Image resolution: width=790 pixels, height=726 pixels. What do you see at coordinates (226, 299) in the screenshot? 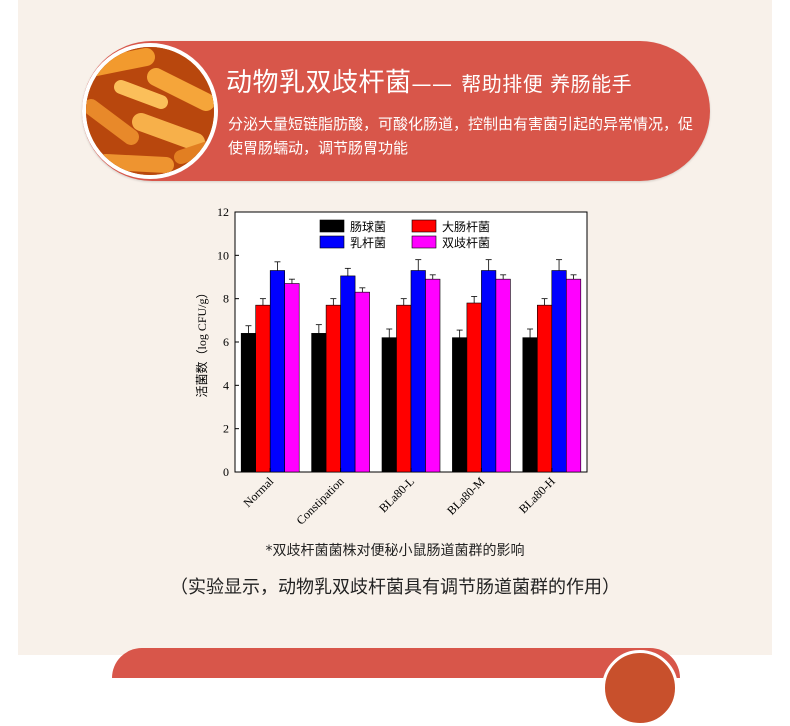
I see `y-tick-label: 8` at bounding box center [226, 299].